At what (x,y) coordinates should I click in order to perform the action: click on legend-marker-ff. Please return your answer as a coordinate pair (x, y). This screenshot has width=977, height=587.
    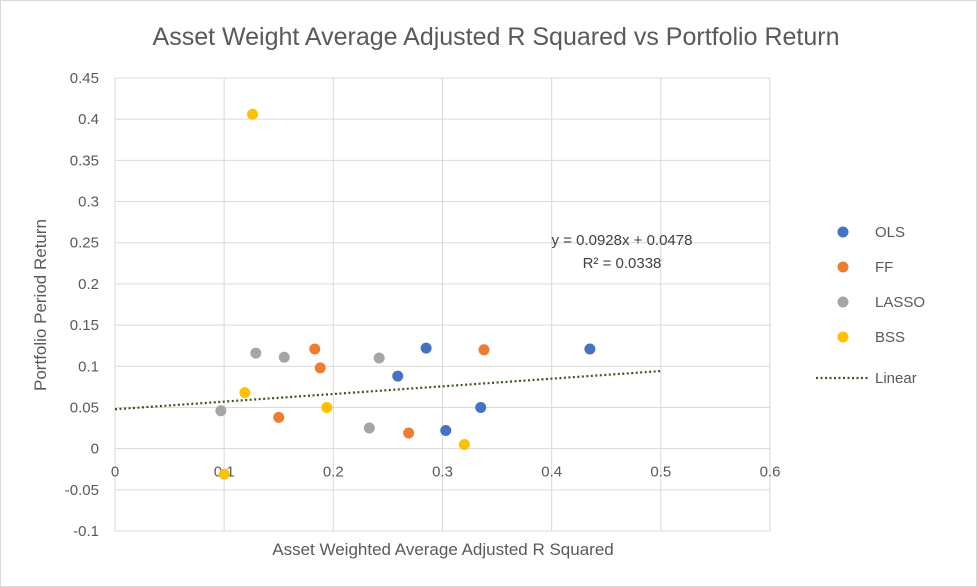
    Looking at the image, I should click on (843, 267).